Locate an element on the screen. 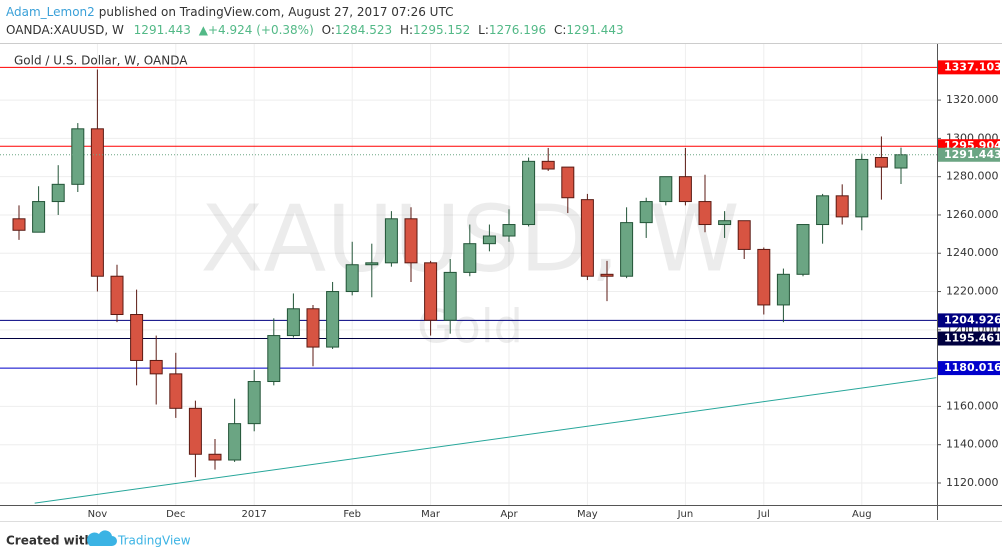  x-tick-label: 2017 is located at coordinates (253, 514).